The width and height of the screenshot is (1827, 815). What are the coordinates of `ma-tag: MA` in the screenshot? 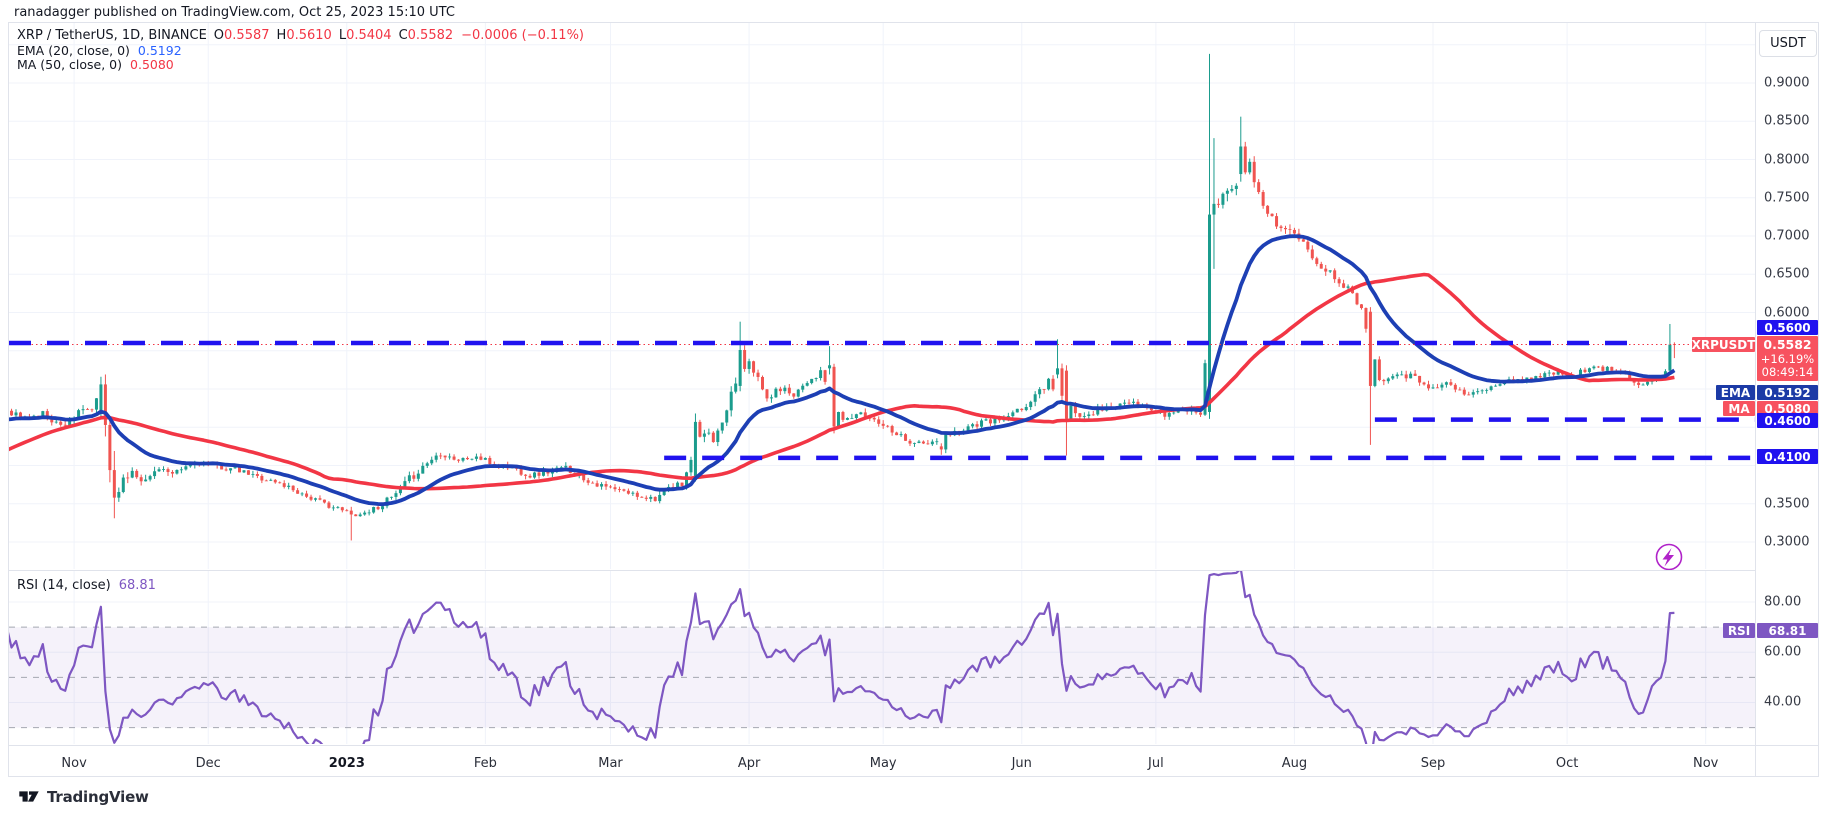 It's located at (1739, 408).